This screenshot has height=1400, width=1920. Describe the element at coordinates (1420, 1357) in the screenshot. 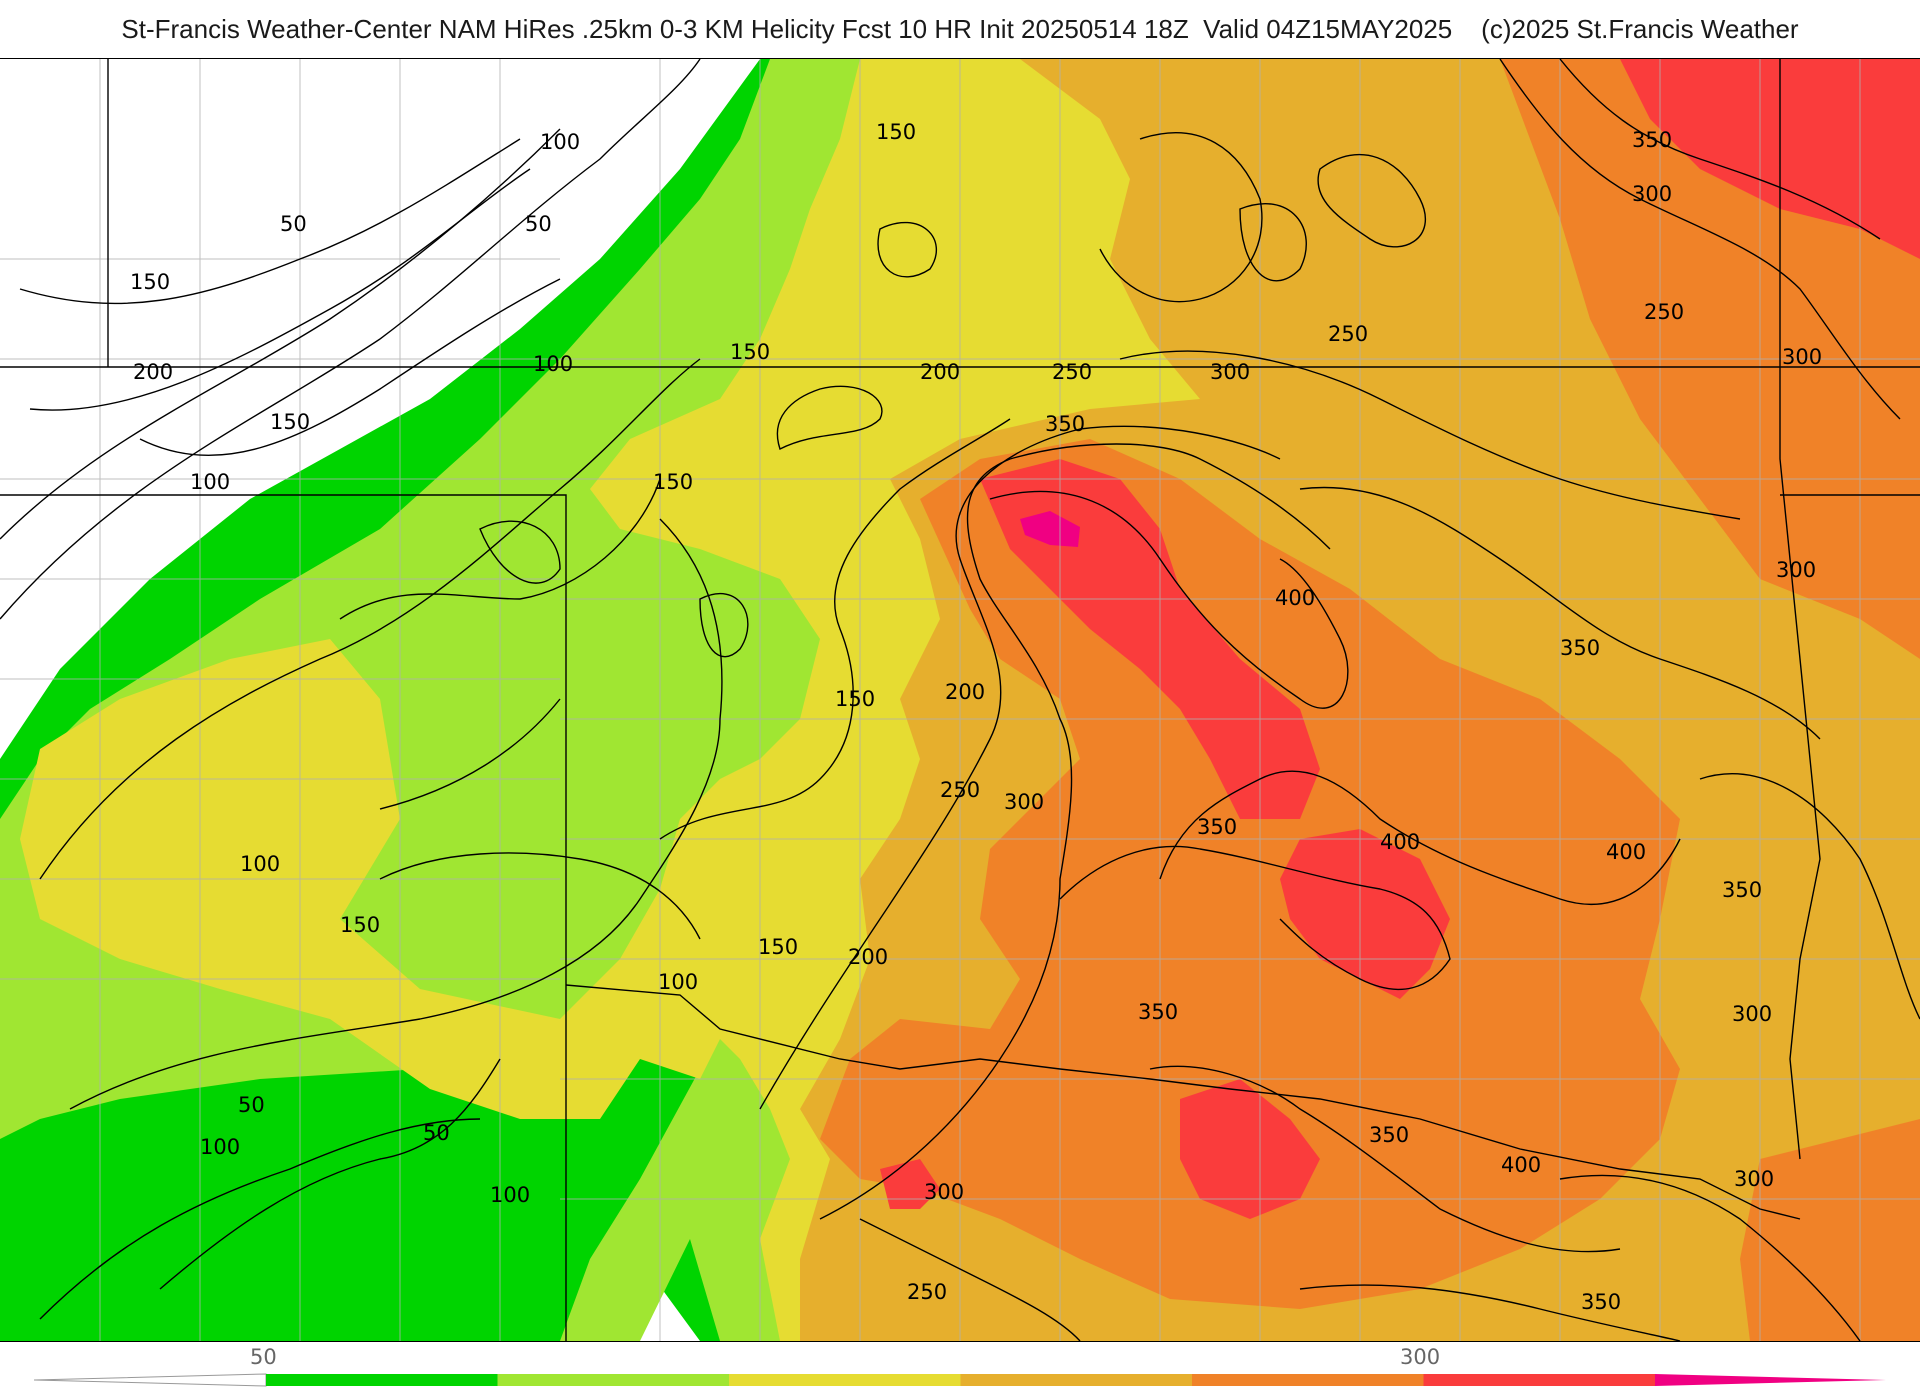

I see `legend-tick-label: 300` at that location.